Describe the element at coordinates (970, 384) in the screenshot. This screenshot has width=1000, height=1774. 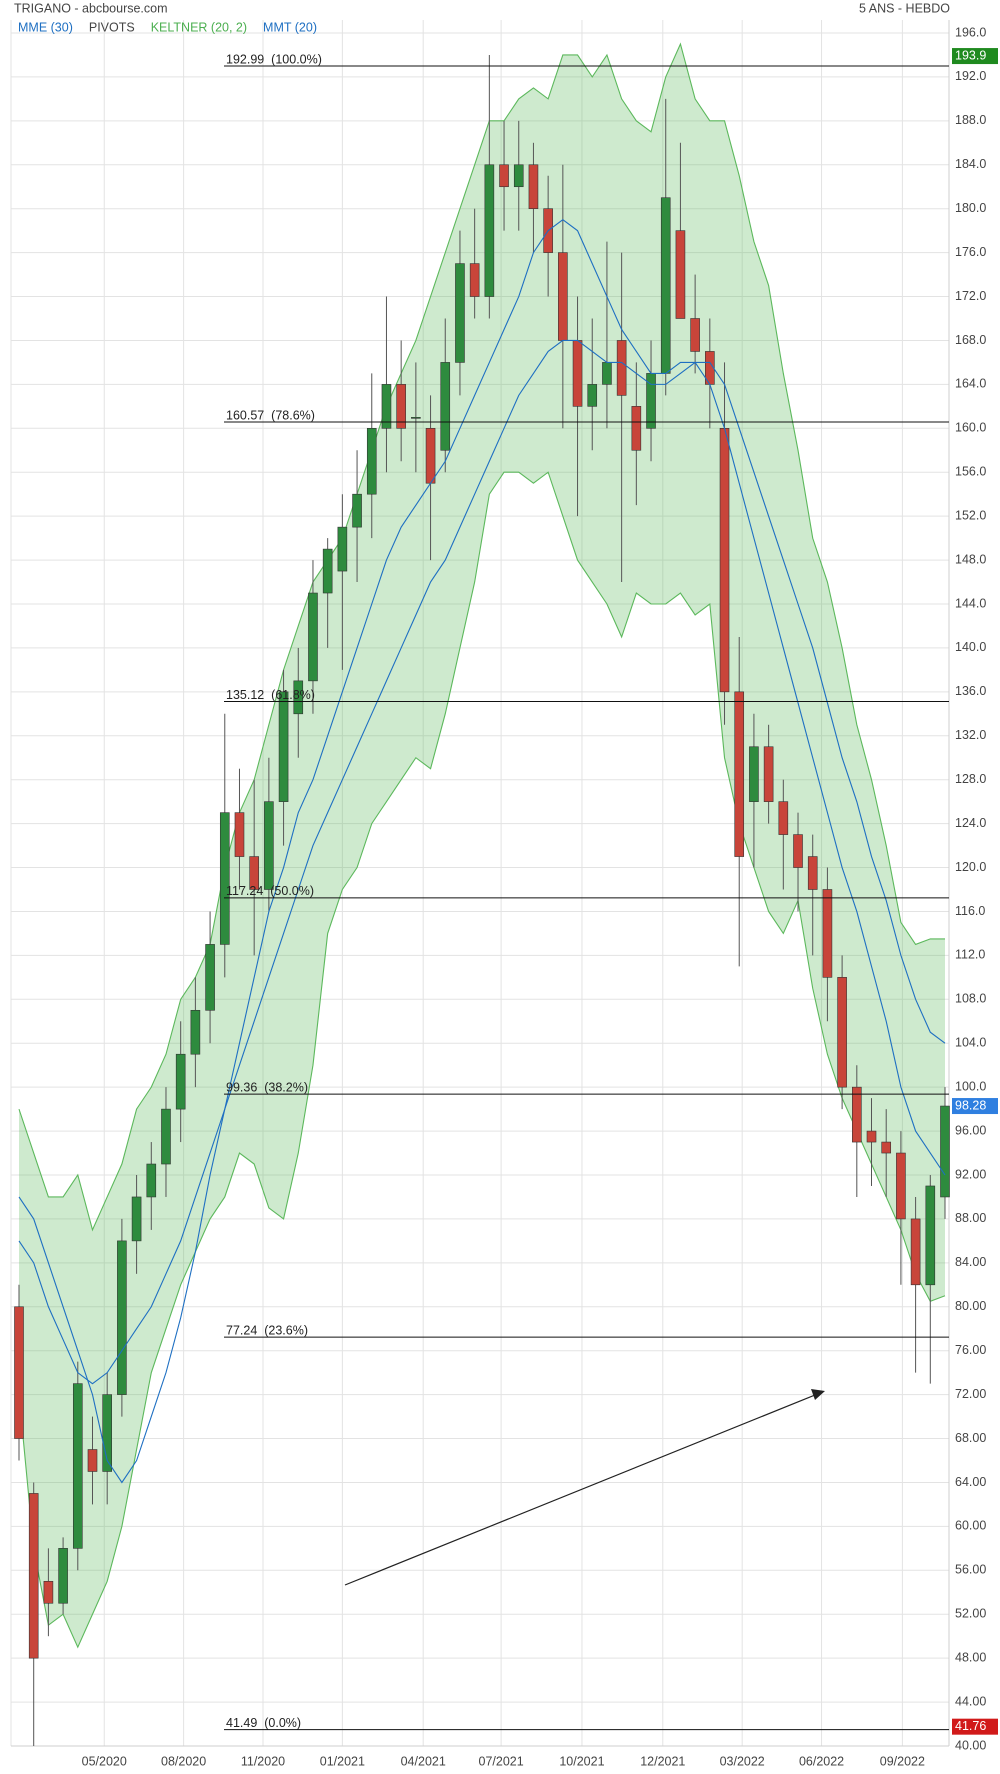
I see `y-tick-label: 164.0` at that location.